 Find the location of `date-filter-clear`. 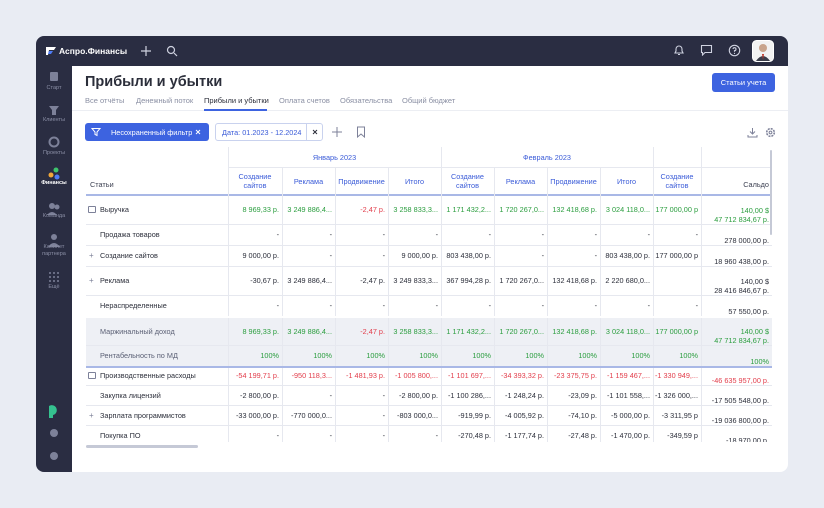

date-filter-clear is located at coordinates (315, 132).